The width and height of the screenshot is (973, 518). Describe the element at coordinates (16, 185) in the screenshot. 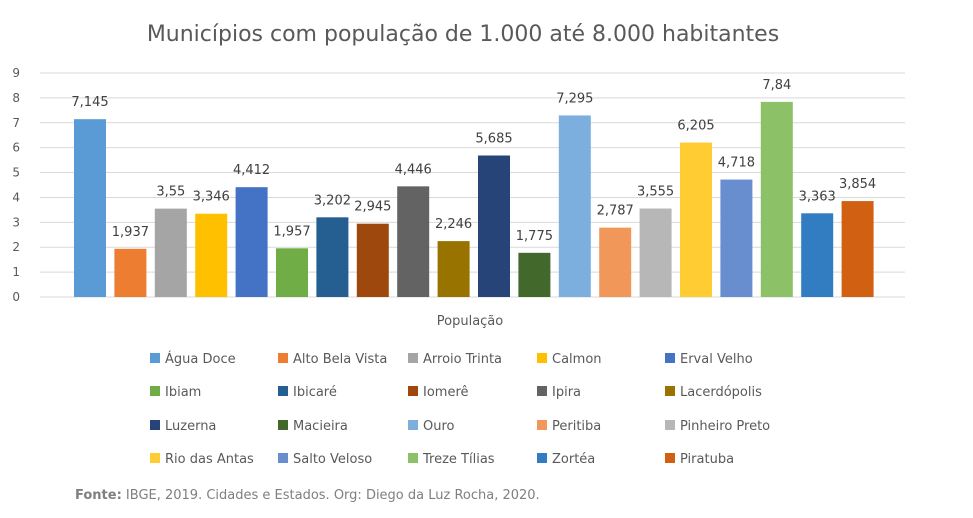

I see `y-axis-ticks: 0 1 2 3 4 5 6 7 8 9` at that location.